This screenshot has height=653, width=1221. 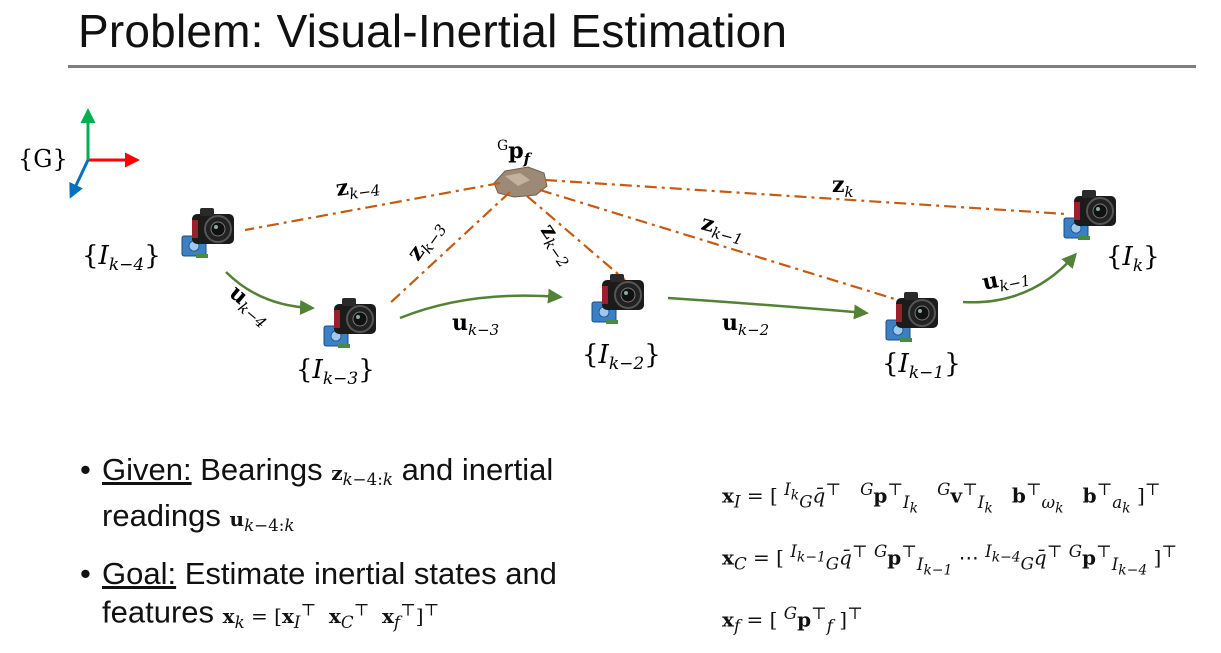 I want to click on camera-imu-icon-k, so click(x=1090, y=215).